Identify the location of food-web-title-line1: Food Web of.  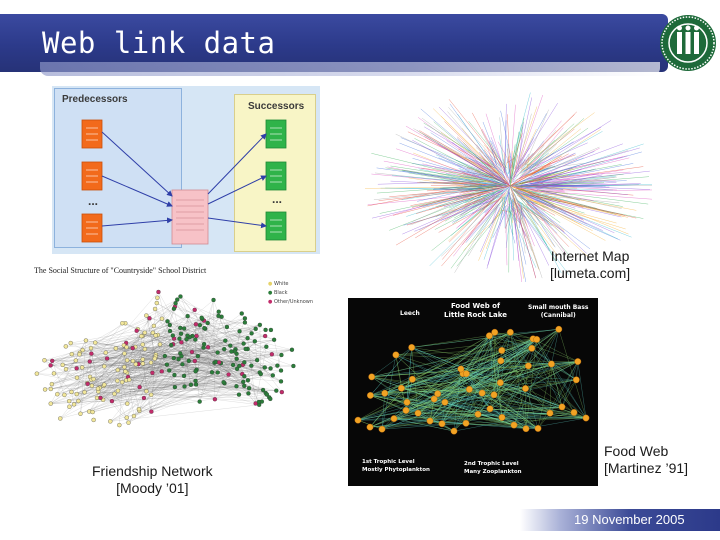
(475, 306).